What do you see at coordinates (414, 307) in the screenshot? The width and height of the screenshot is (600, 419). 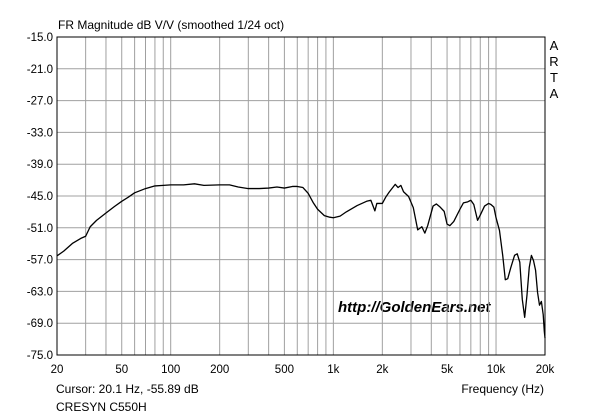 I see `watermark-url: http://GoldenEars.net` at bounding box center [414, 307].